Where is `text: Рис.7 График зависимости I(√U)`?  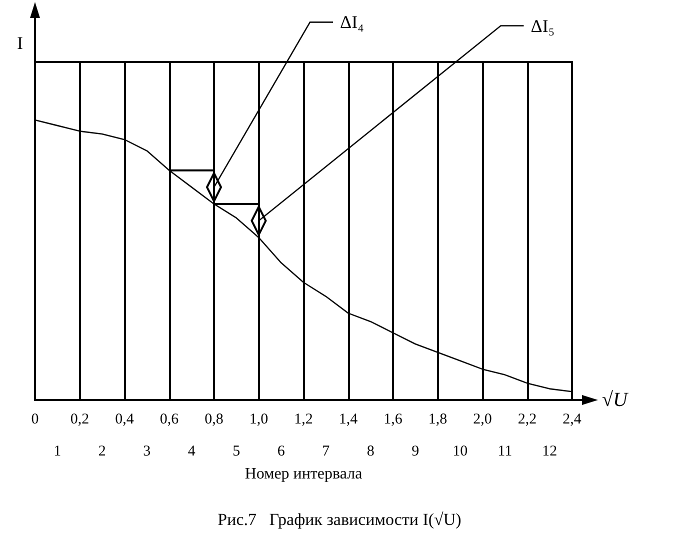 text: Рис.7 График зависимости I(√U) is located at coordinates (340, 519).